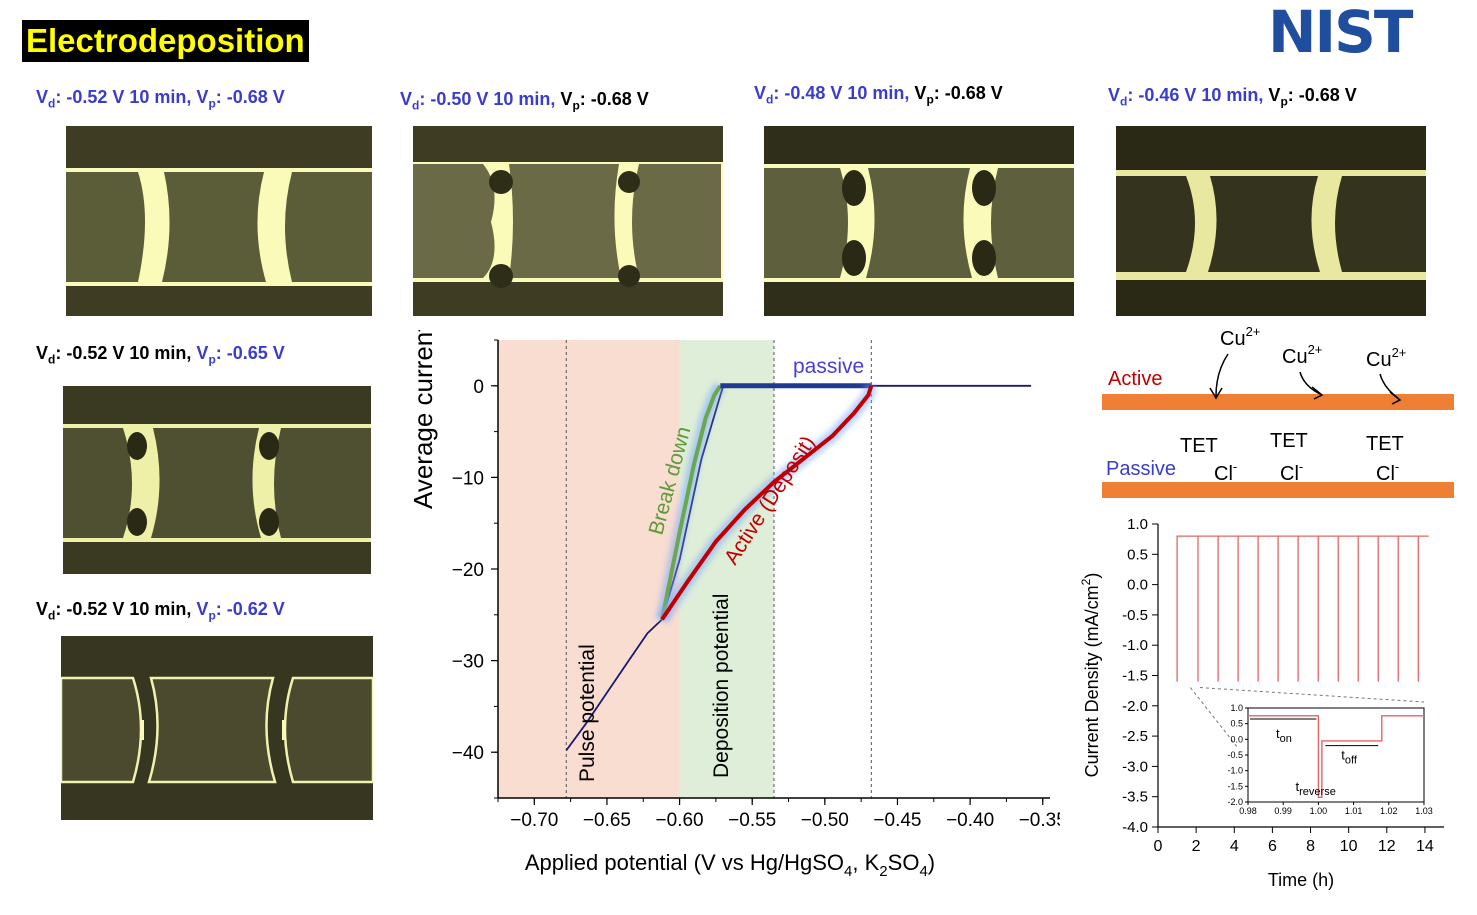 This screenshot has width=1477, height=915. I want to click on cv-xtick-label: −0.55, so click(752, 820).